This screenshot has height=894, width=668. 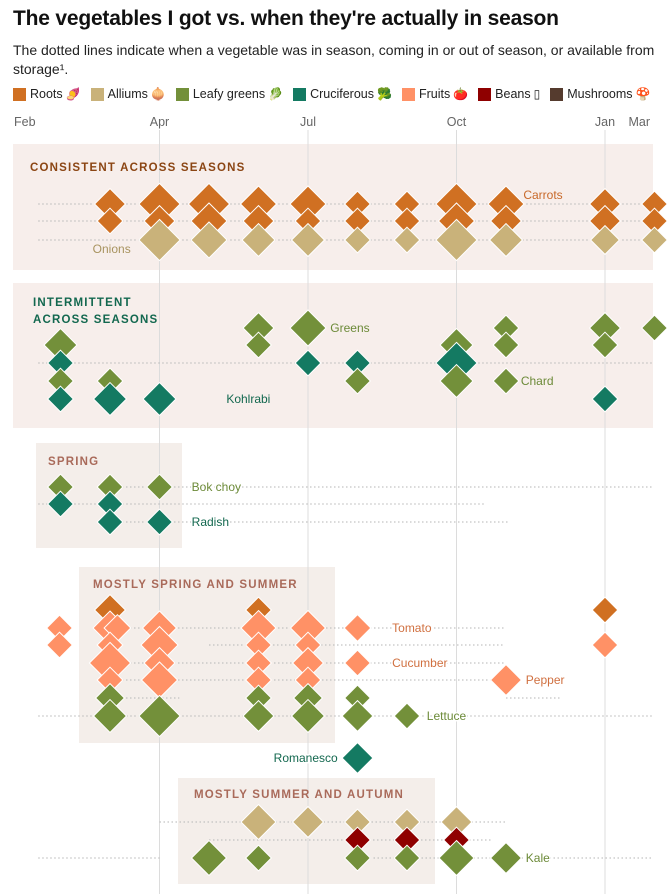 I want to click on legend-label: Cruciferous, so click(x=342, y=94).